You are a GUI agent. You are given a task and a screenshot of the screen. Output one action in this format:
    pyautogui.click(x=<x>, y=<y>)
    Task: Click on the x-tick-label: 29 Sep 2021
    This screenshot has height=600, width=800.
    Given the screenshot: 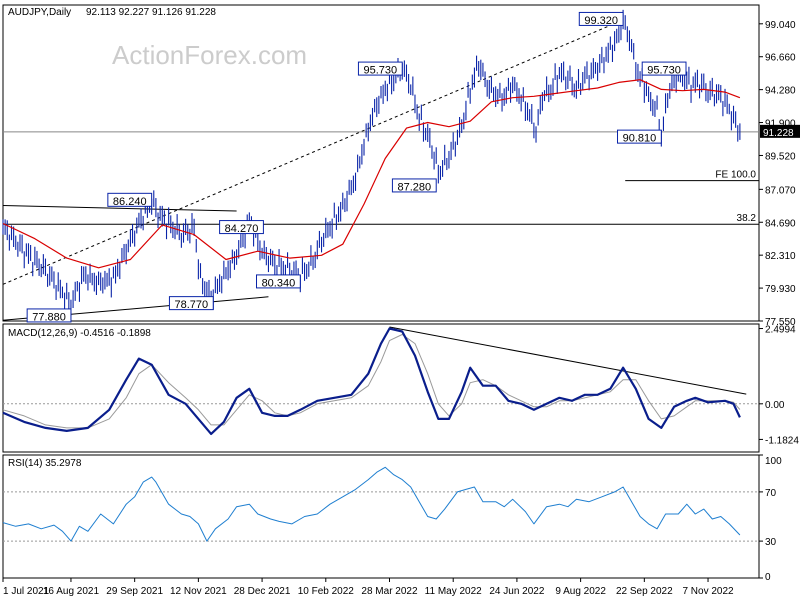 What is the action you would take?
    pyautogui.click(x=134, y=591)
    